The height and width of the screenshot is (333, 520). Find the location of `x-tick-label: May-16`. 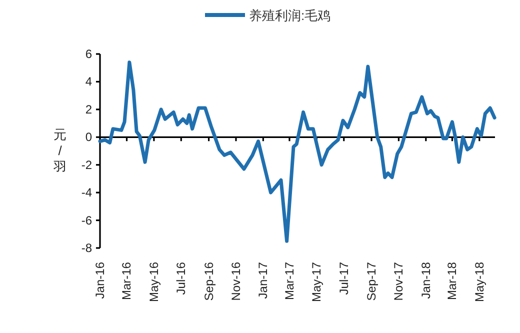

x-tick-label: May-16 is located at coordinates (153, 282).